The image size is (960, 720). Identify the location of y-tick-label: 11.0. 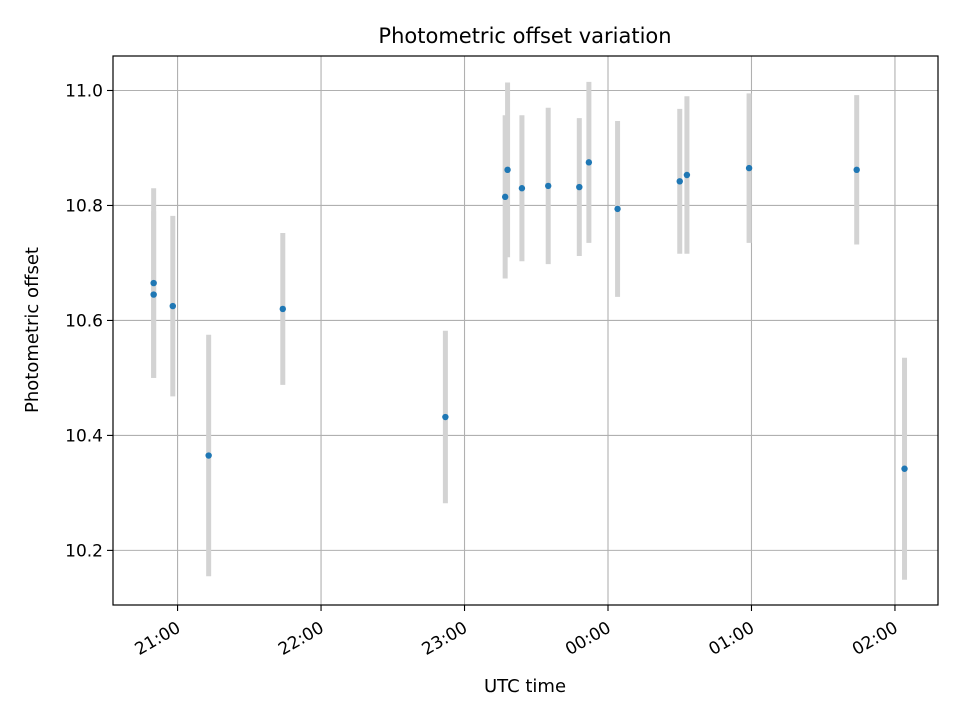
(84, 91).